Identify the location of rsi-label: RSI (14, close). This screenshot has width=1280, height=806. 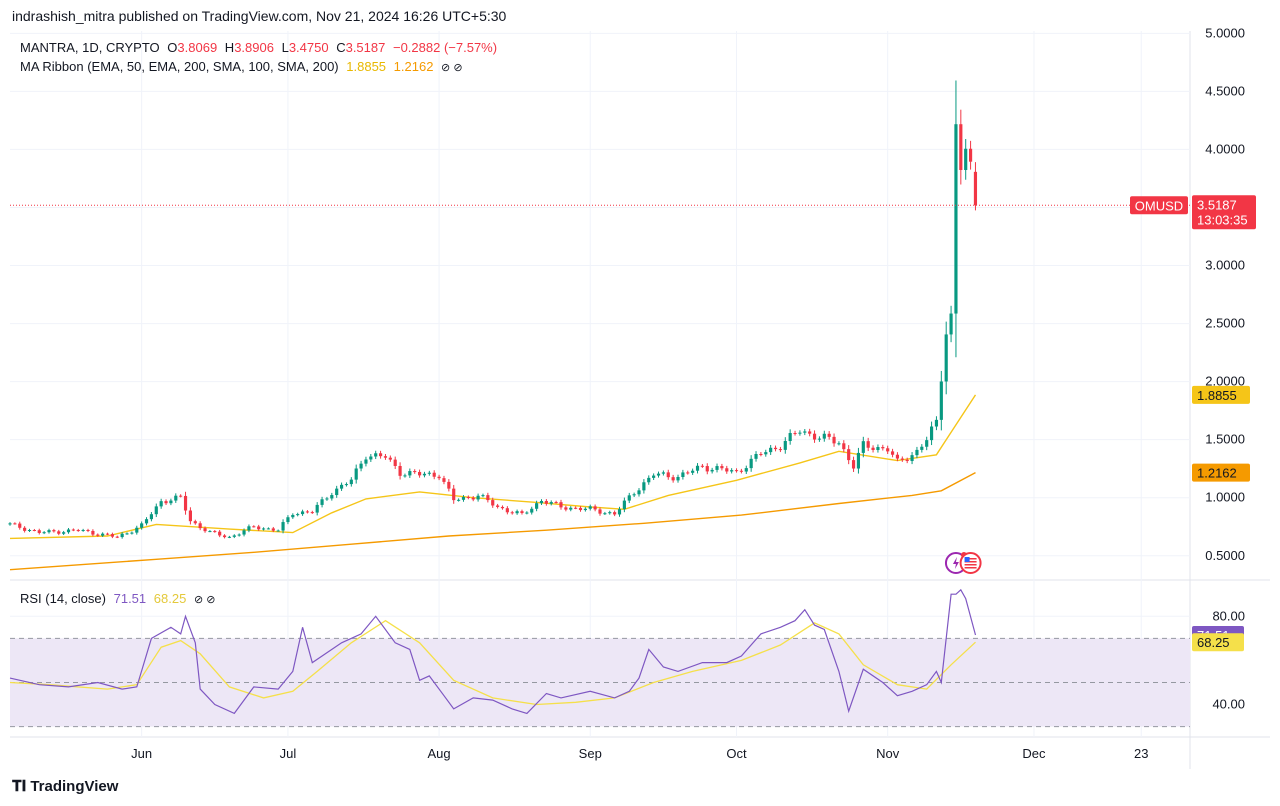
(63, 598).